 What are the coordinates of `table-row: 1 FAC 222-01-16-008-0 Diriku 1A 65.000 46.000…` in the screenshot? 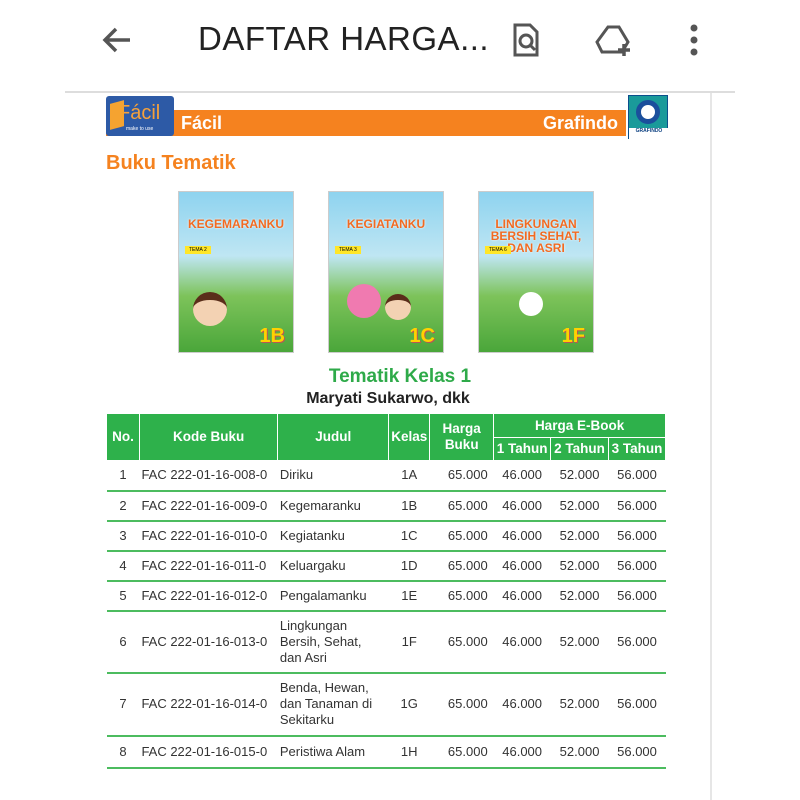 It's located at (386, 476).